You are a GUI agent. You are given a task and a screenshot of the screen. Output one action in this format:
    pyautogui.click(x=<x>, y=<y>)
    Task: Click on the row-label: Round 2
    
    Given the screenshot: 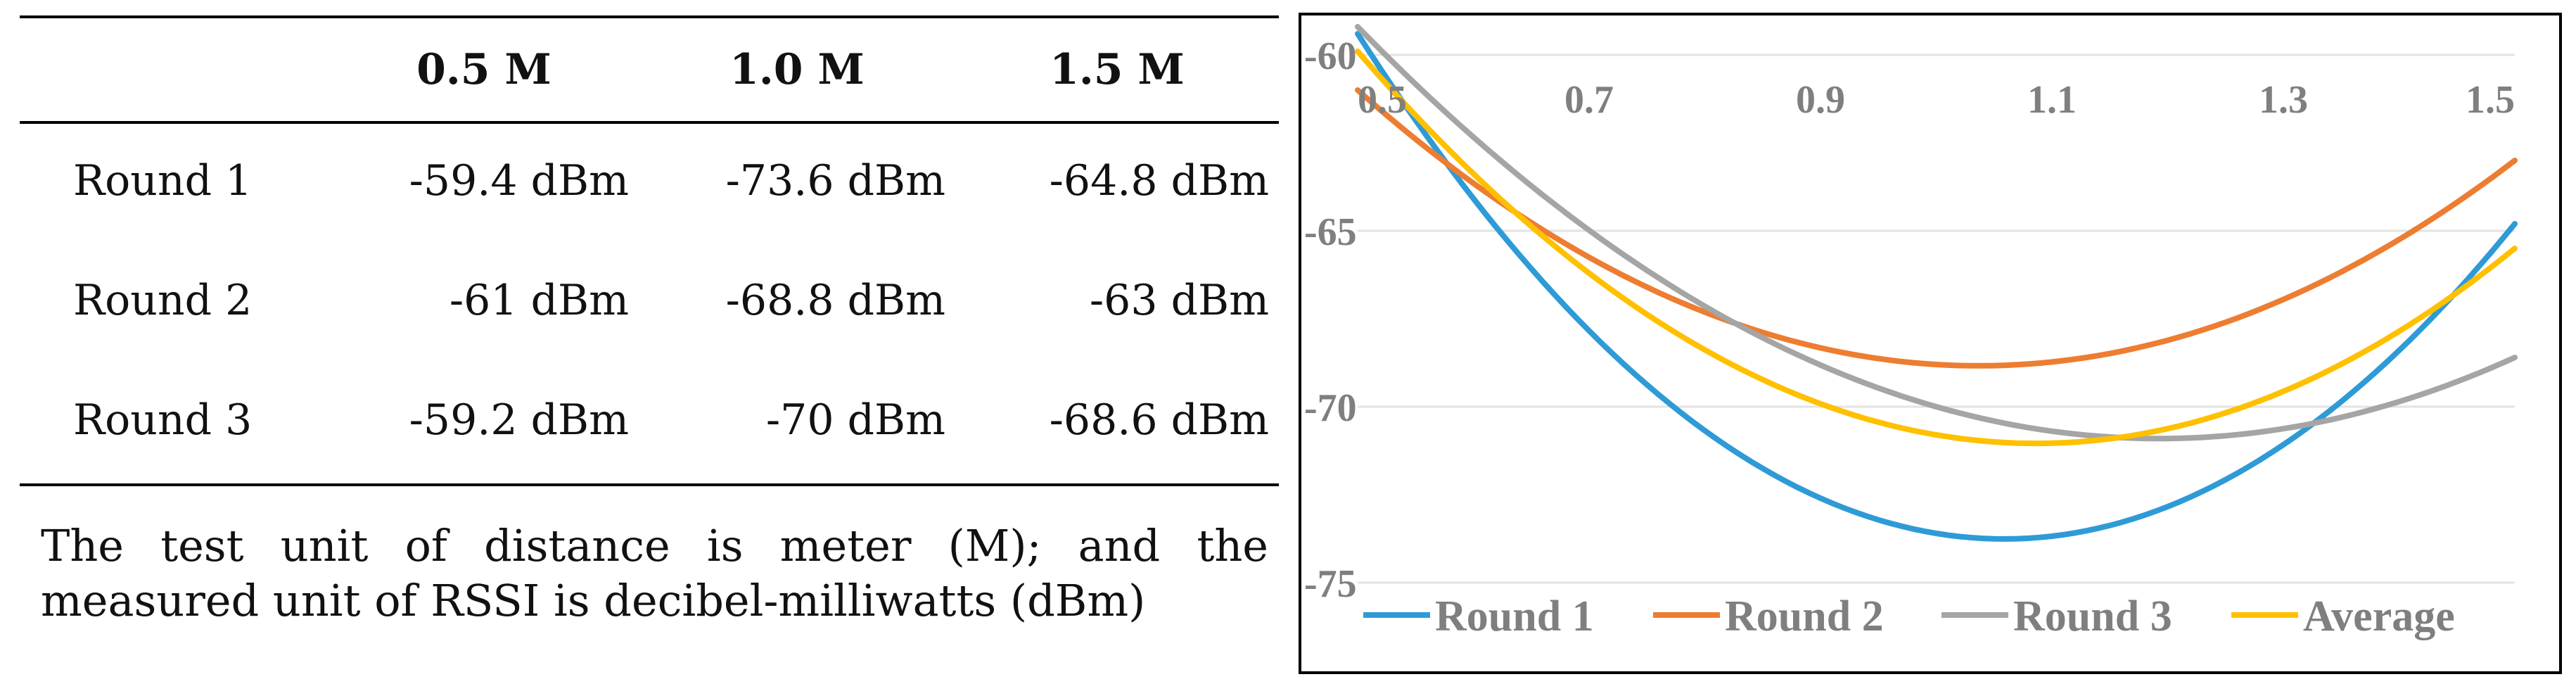 What is the action you would take?
    pyautogui.click(x=163, y=300)
    